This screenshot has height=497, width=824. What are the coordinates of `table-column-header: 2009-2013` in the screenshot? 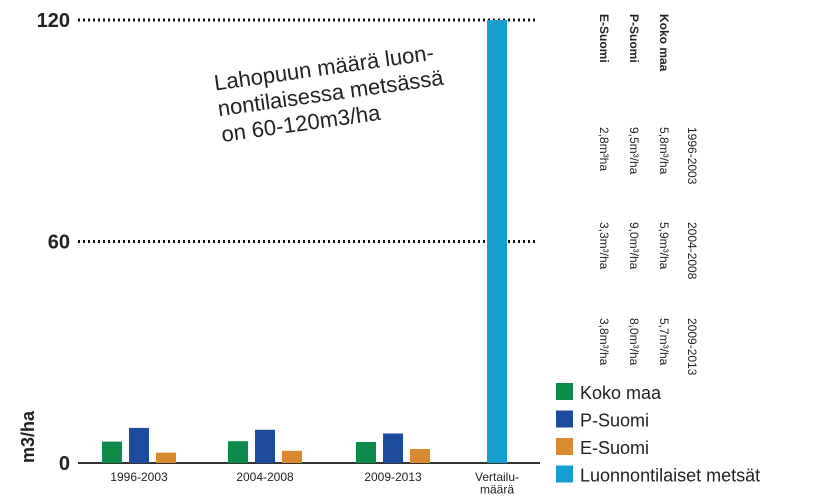 It's located at (692, 347).